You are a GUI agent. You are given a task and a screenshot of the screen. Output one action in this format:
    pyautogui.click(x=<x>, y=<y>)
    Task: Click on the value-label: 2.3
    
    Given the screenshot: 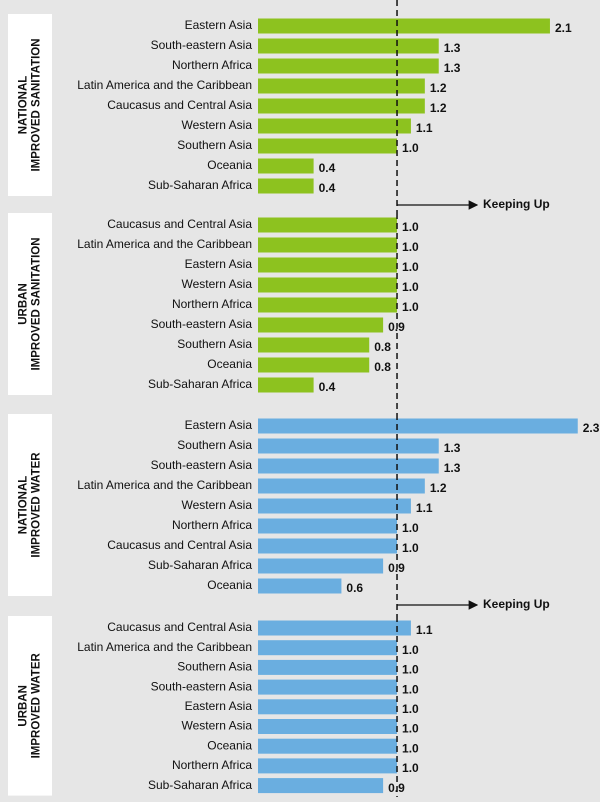 What is the action you would take?
    pyautogui.click(x=591, y=428)
    